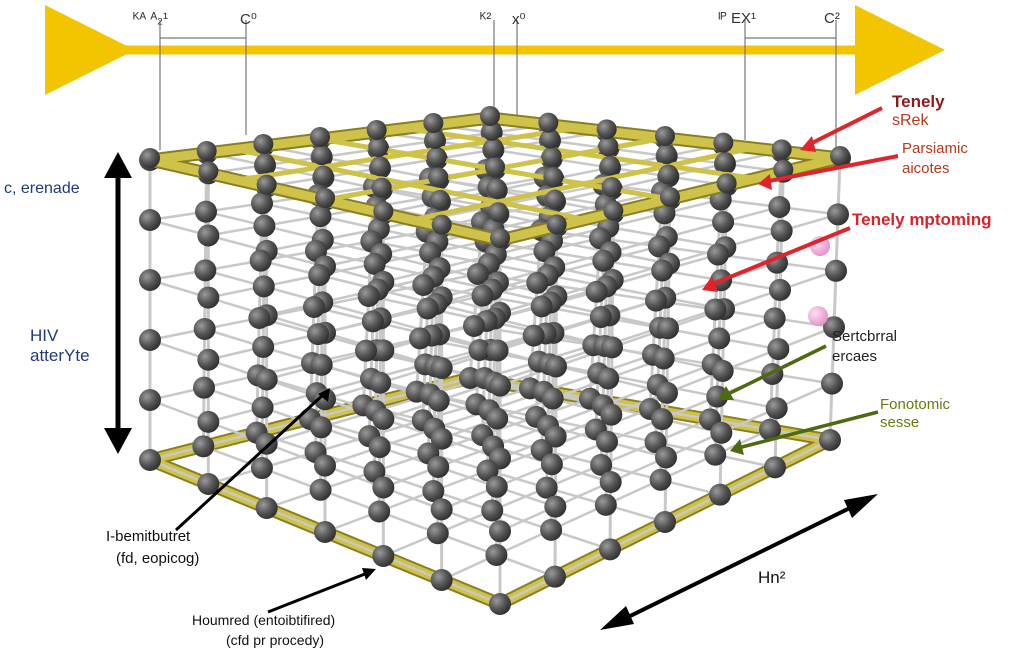  What do you see at coordinates (915, 404) in the screenshot?
I see `anno-fonotomic: Fonotomic` at bounding box center [915, 404].